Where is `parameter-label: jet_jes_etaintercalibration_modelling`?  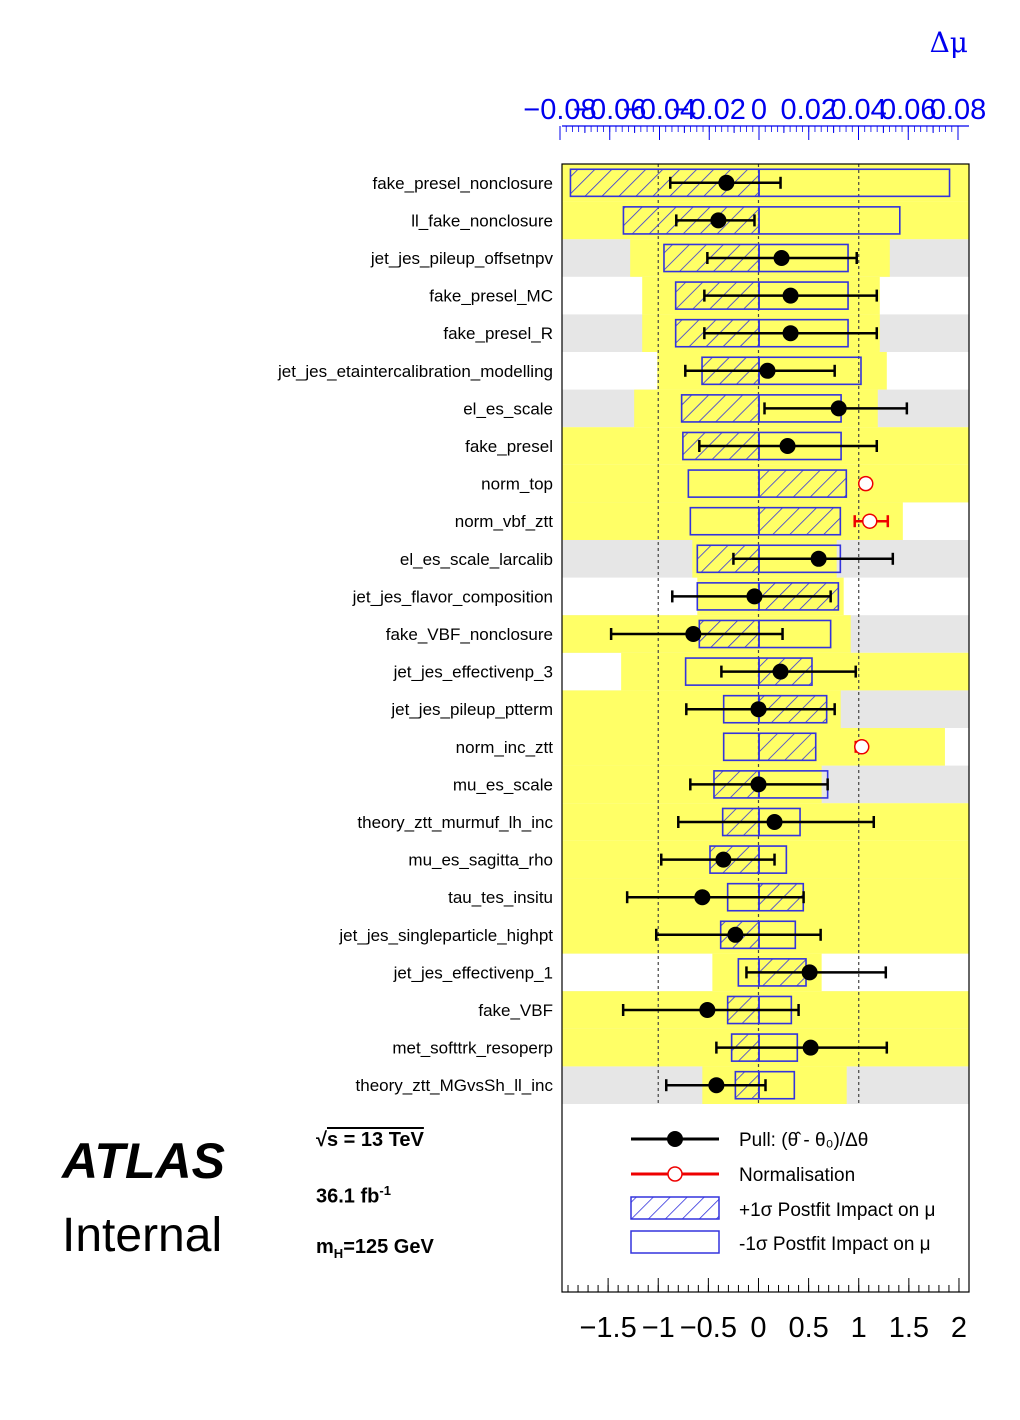 parameter-label: jet_jes_etaintercalibration_modelling is located at coordinates (415, 371).